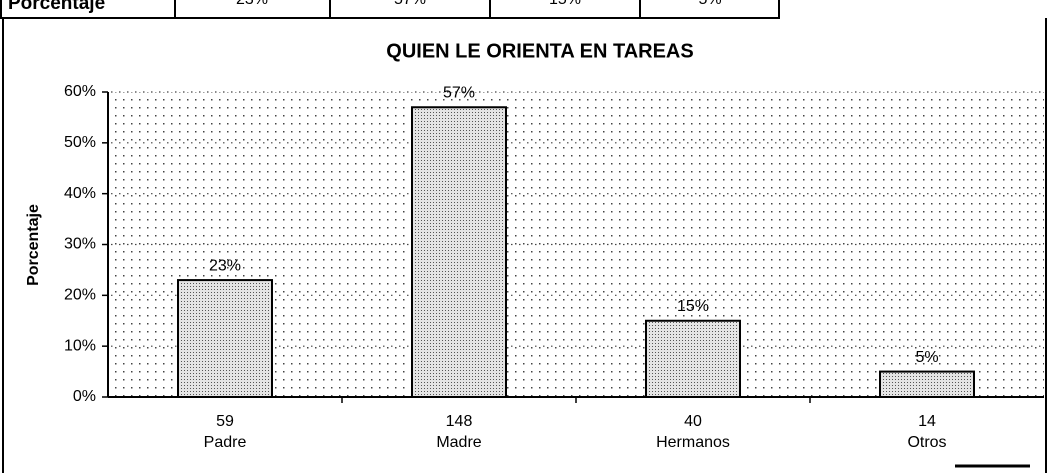  I want to click on value-label: 15%, so click(693, 306).